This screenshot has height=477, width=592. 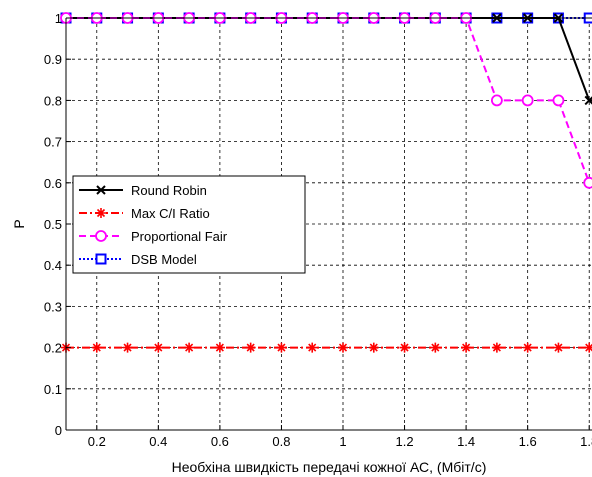 I want to click on x-tick-label: 1, so click(x=342, y=441).